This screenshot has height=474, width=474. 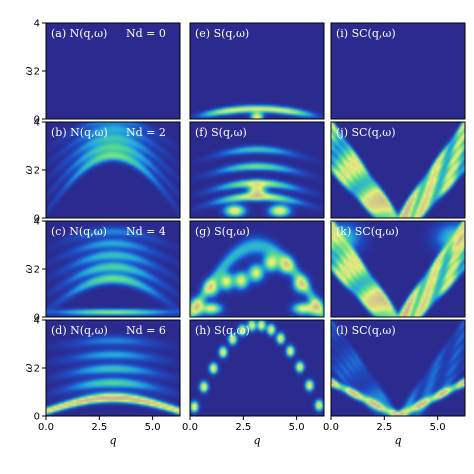 What do you see at coordinates (366, 132) in the screenshot?
I see `panel-label: (j) SC(q,ω)` at bounding box center [366, 132].